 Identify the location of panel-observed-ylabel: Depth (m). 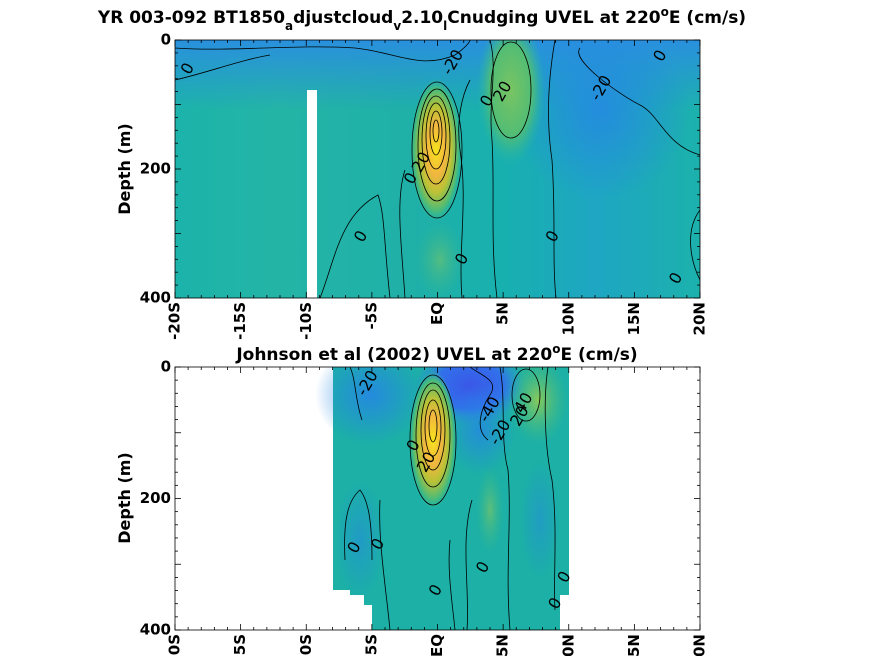
(124, 498).